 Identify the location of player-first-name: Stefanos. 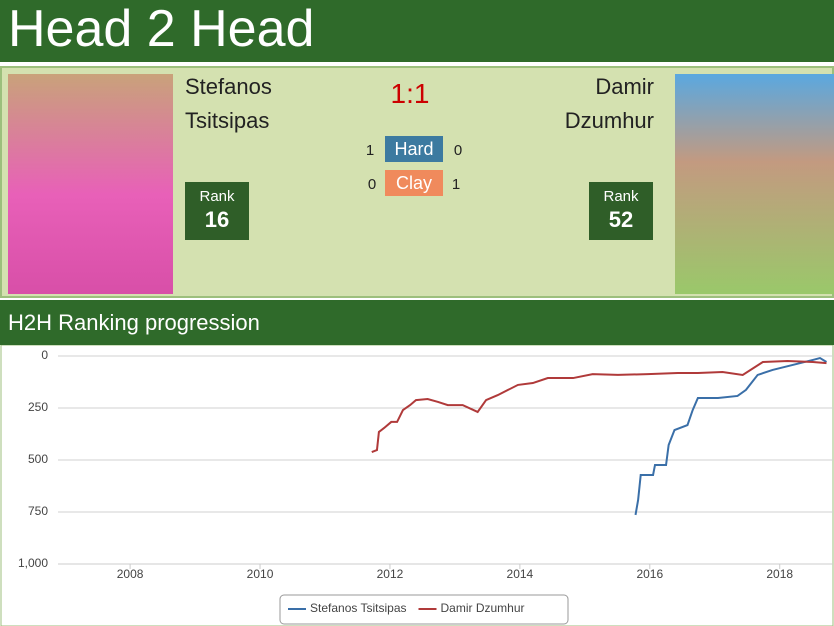
(228, 86).